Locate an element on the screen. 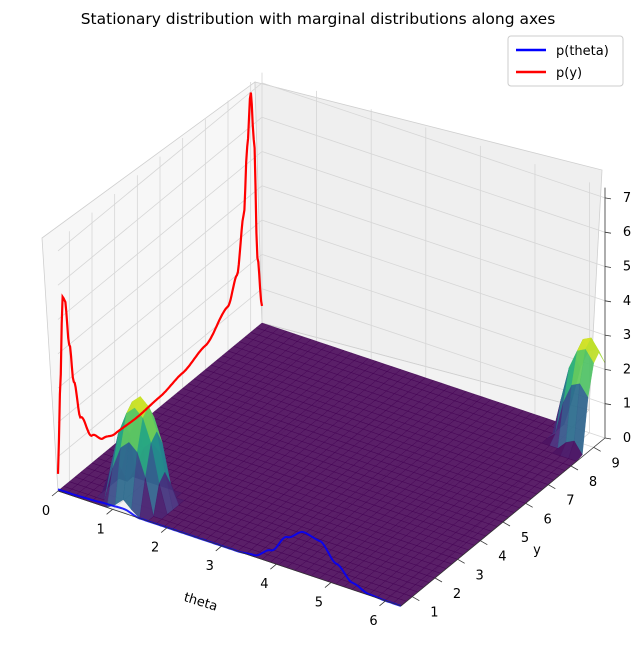 The width and height of the screenshot is (638, 658). z-tick-label: 2 is located at coordinates (627, 369).